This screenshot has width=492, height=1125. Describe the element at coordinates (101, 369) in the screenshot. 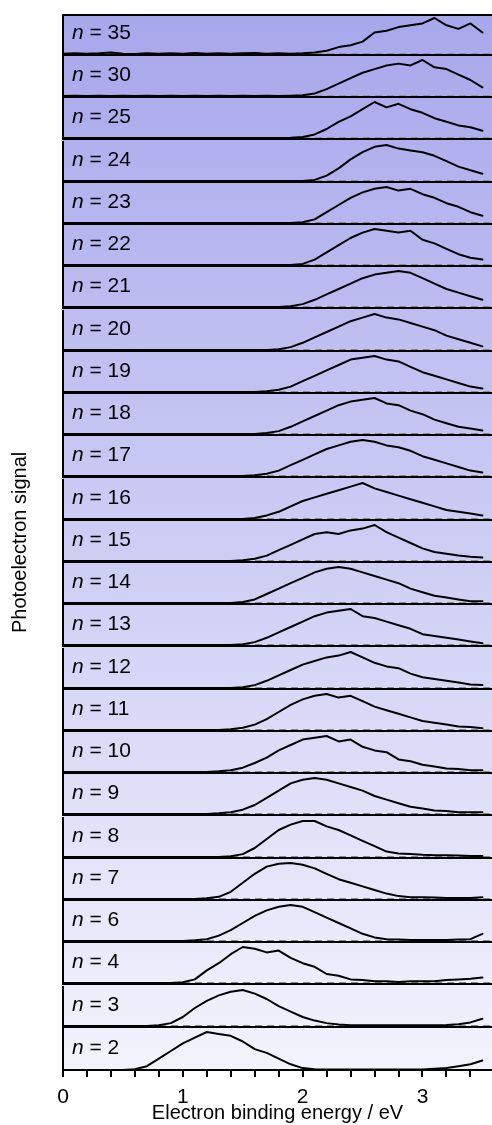

I see `annotation: n = 19` at that location.